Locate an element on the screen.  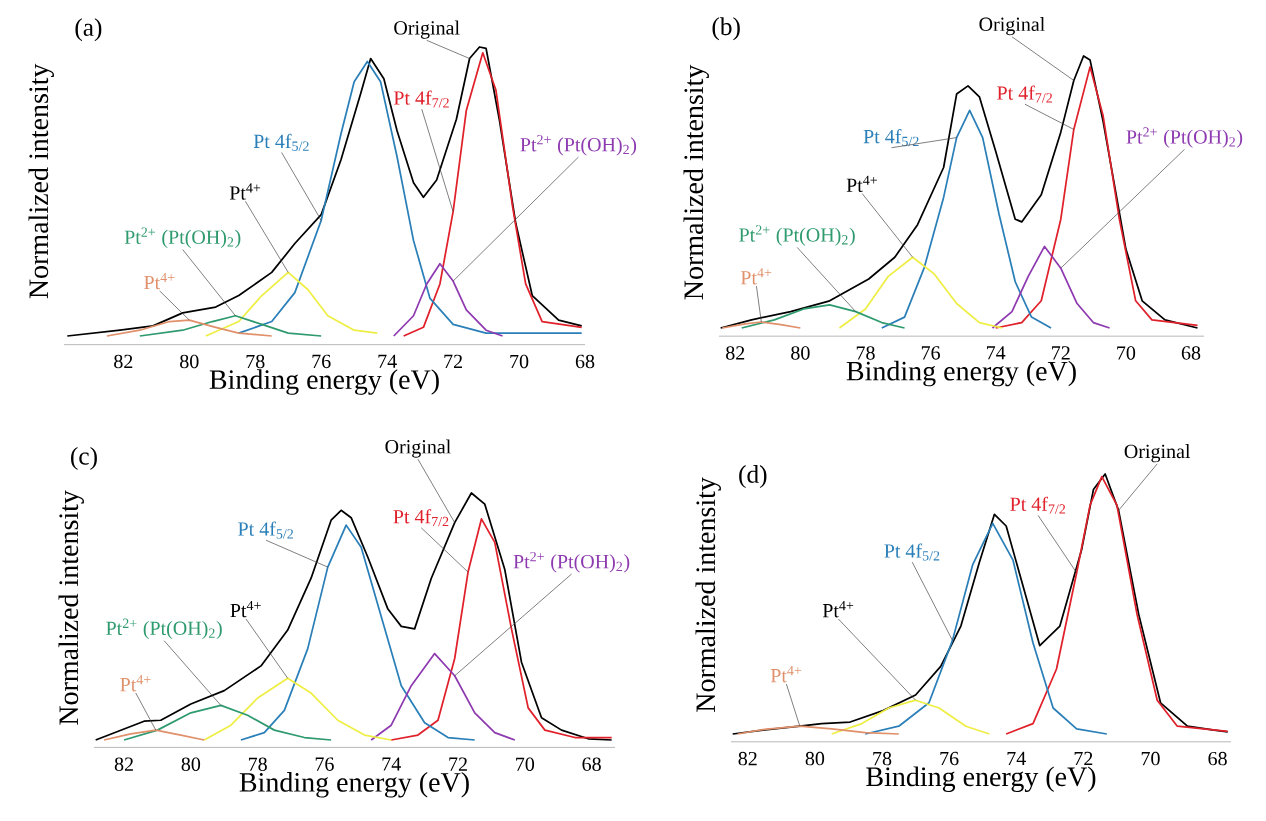
chart-title: (b) is located at coordinates (726, 29).